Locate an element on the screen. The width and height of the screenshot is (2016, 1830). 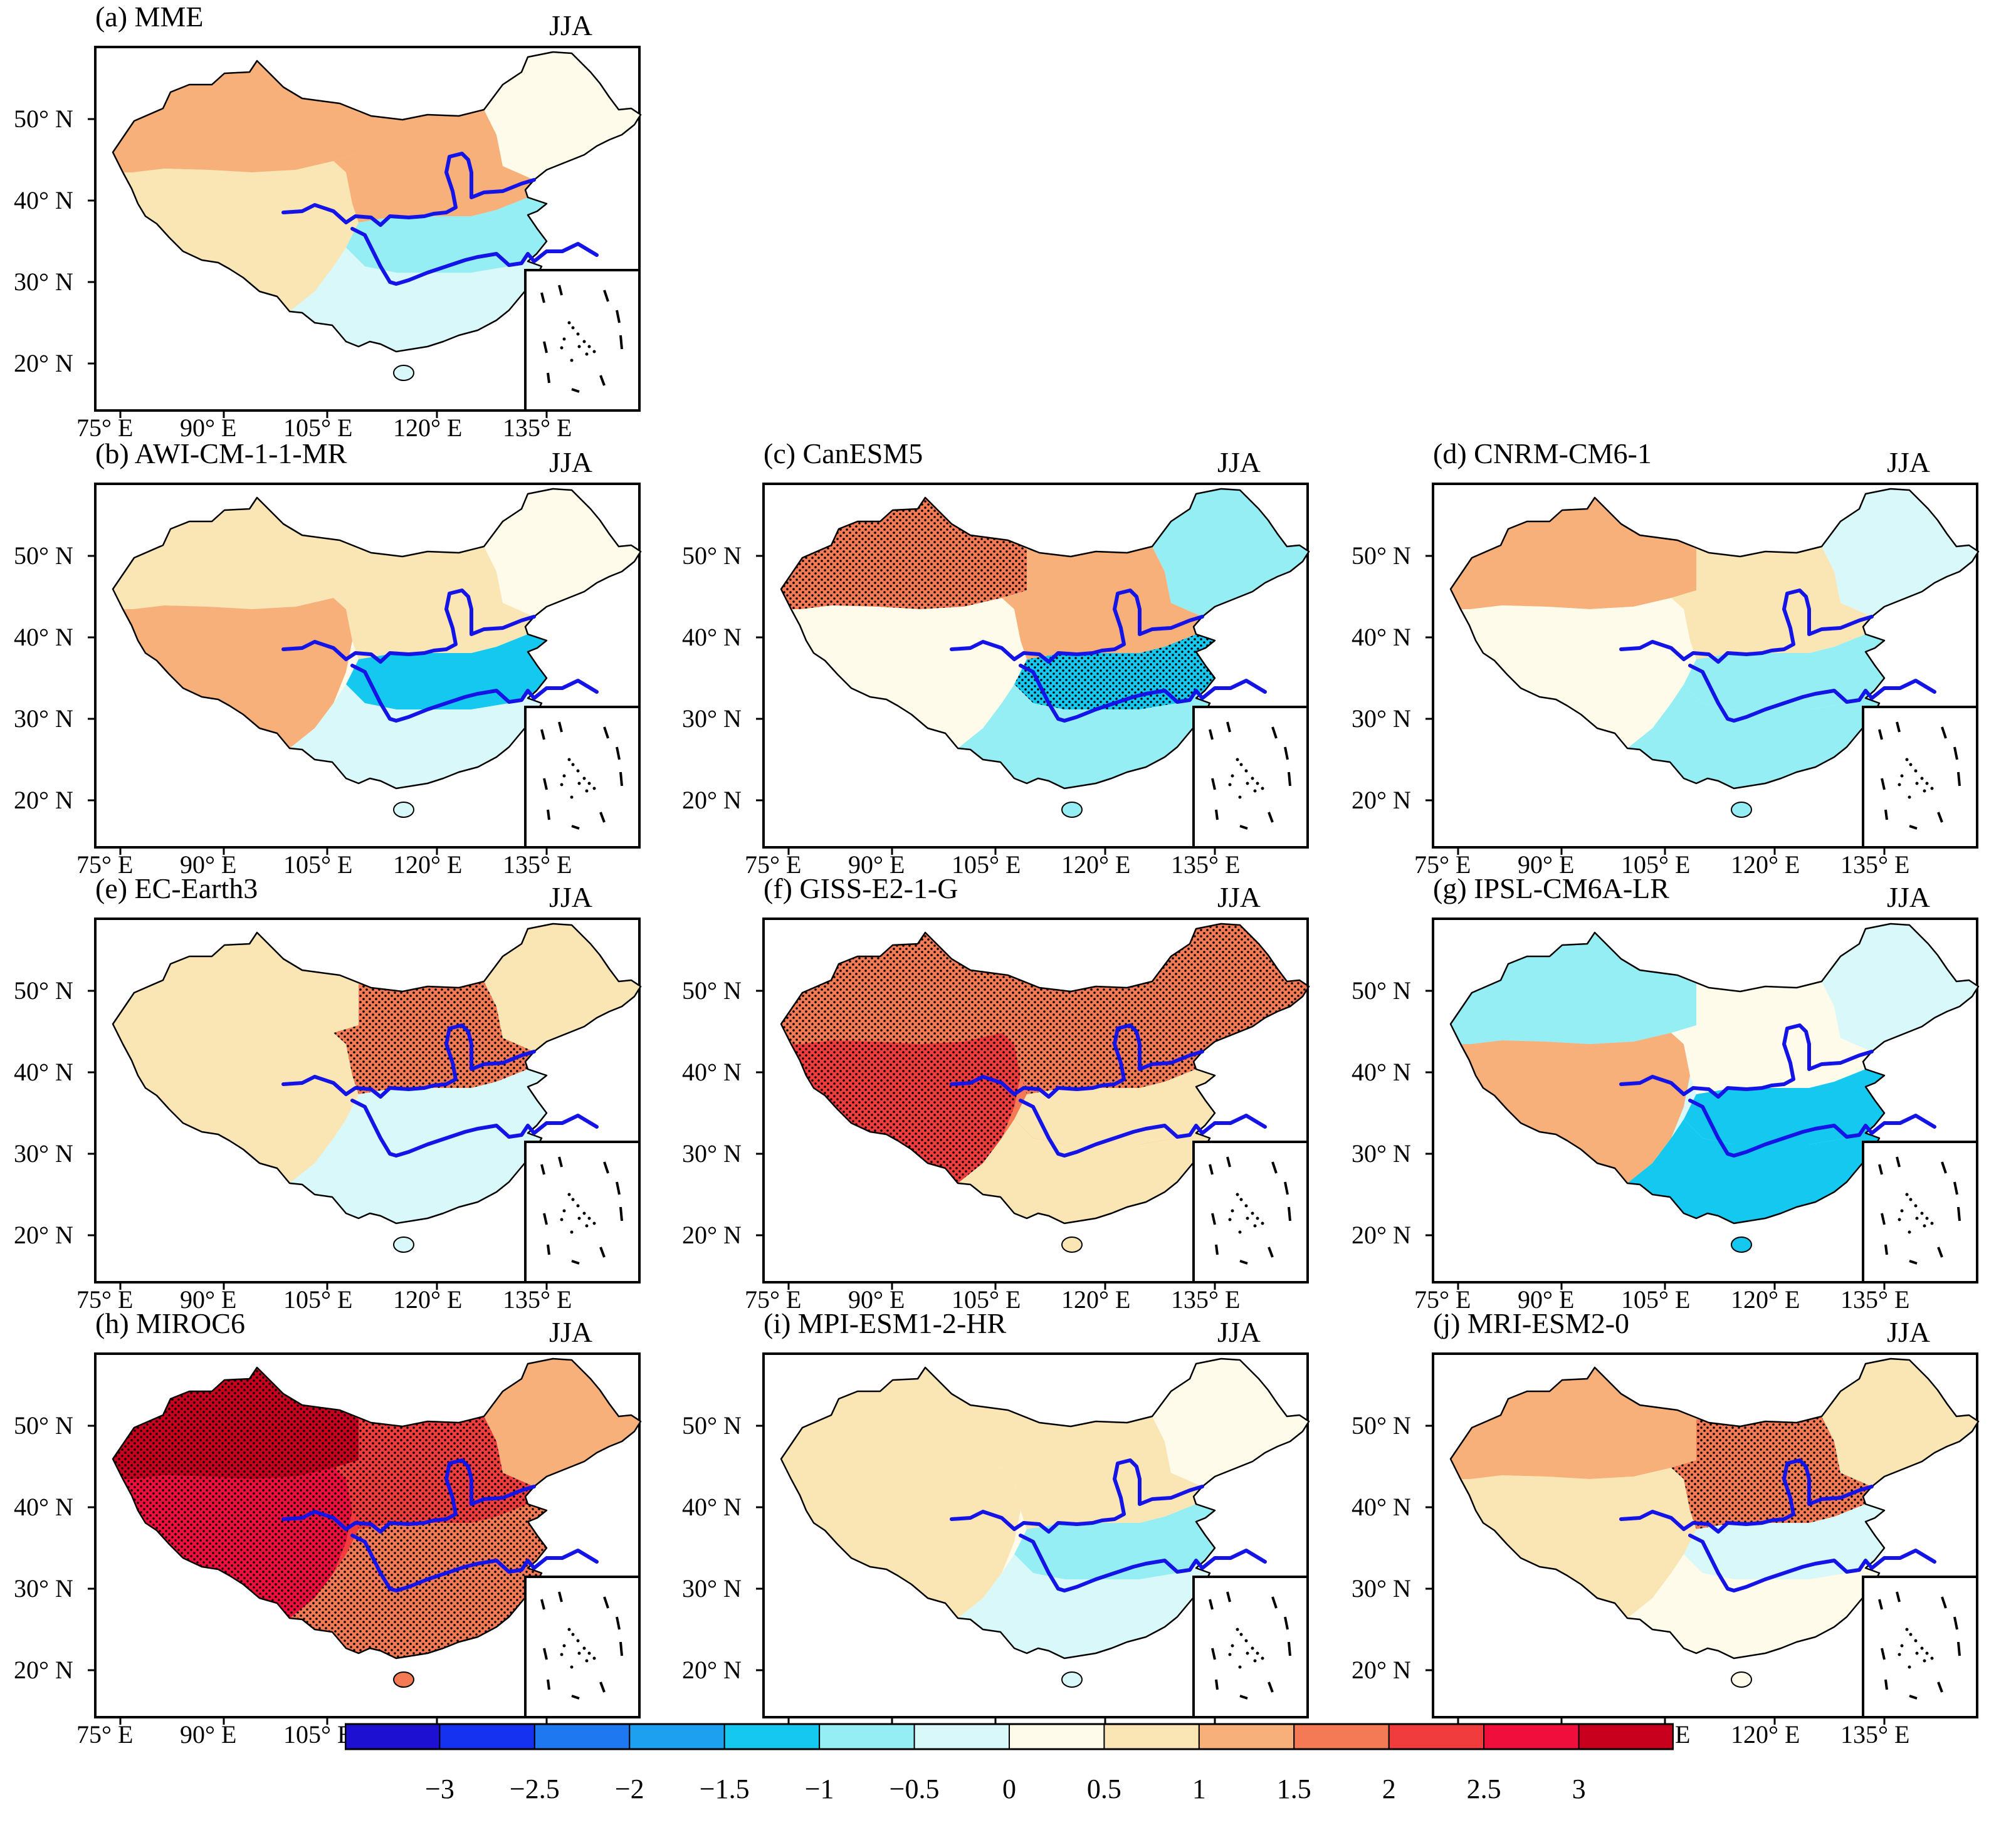
panel-title: (e) EC-Earth3 is located at coordinates (177, 888).